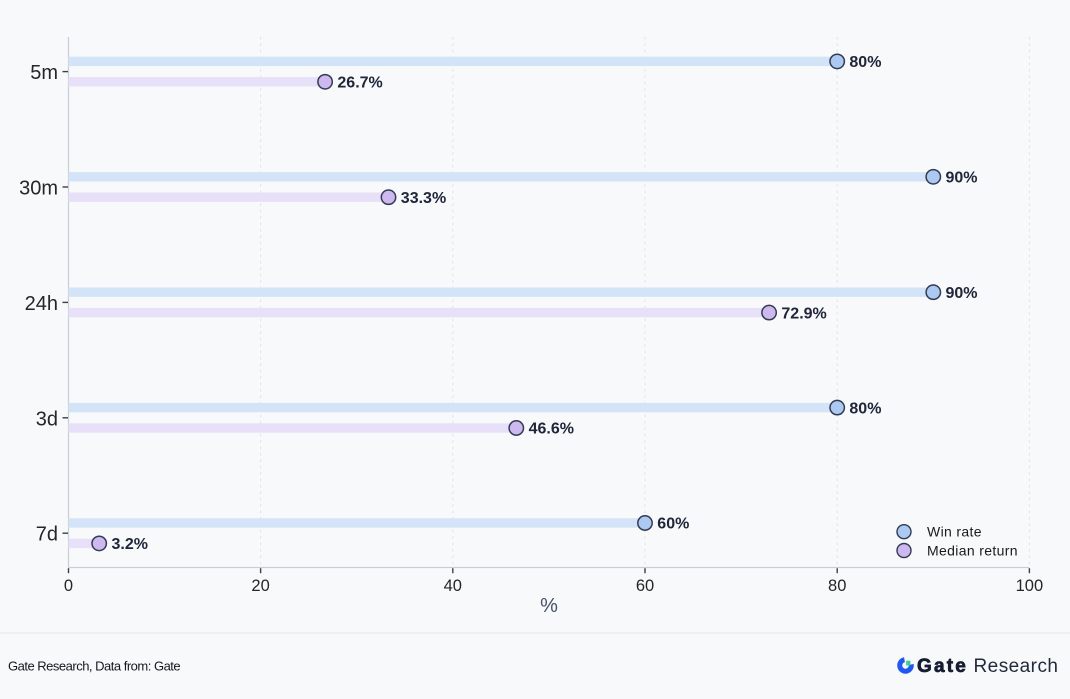 This screenshot has height=699, width=1070. Describe the element at coordinates (47, 535) in the screenshot. I see `svg-text: 7d` at that location.